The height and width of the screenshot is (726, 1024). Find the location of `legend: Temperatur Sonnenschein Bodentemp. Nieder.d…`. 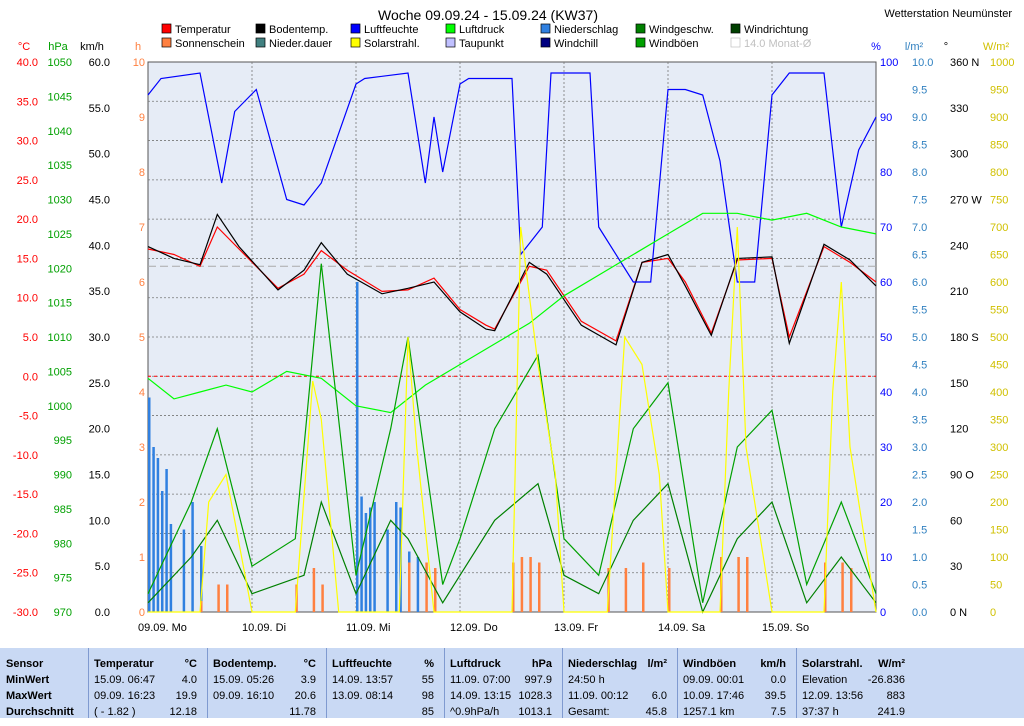

legend: Temperatur Sonnenschein Bodentemp. Nieder.d… is located at coordinates (486, 36).